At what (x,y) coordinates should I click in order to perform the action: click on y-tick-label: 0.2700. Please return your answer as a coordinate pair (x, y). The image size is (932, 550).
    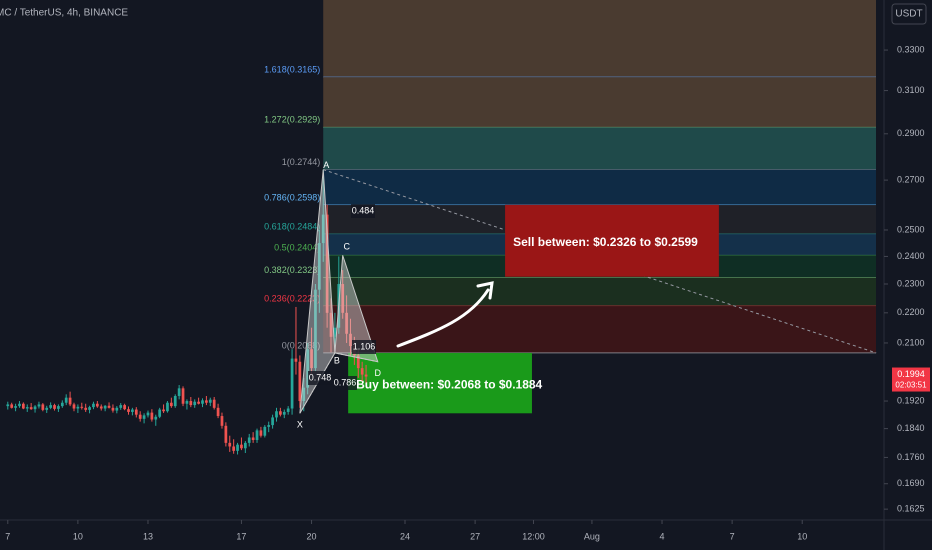
    Looking at the image, I should click on (911, 179).